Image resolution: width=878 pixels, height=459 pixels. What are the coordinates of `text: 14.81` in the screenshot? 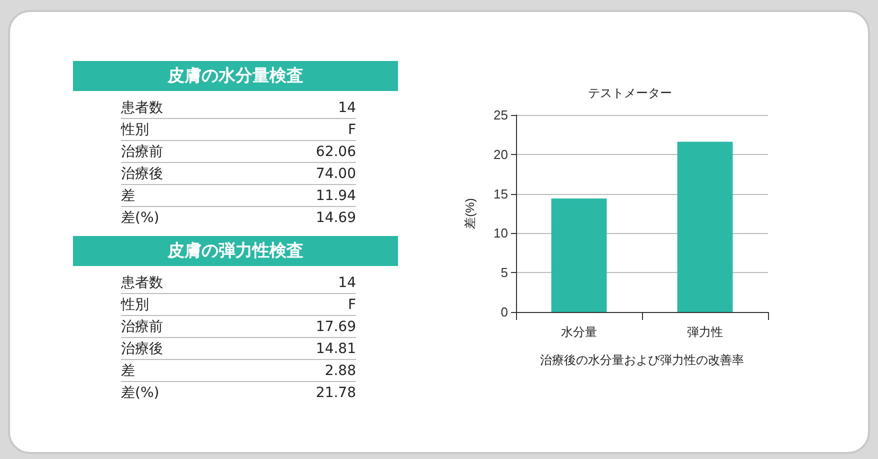 It's located at (336, 349).